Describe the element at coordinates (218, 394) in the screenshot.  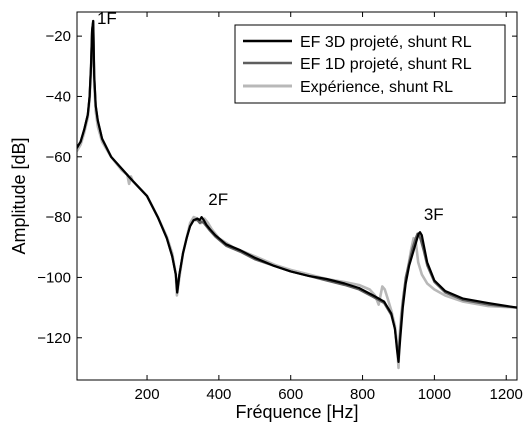
I see `x-tick-label: 400` at that location.